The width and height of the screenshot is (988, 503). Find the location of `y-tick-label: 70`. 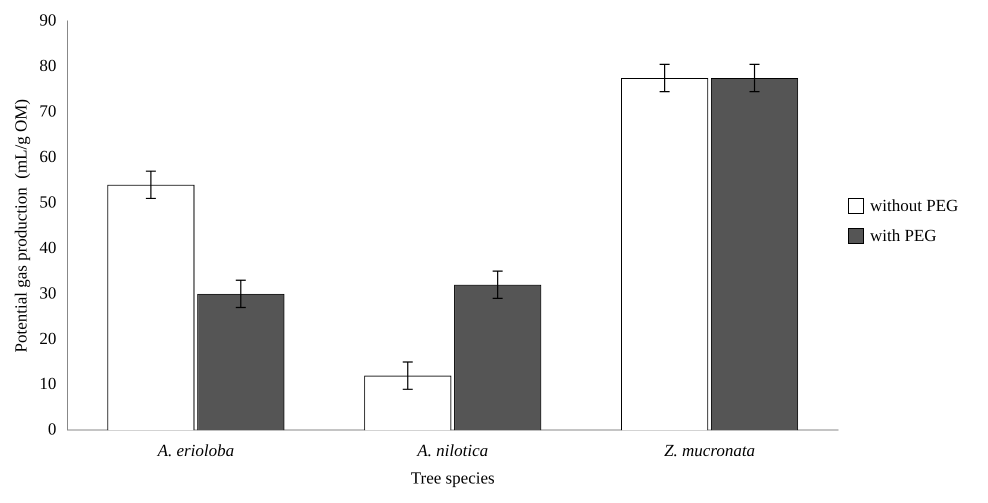

y-tick-label: 70 is located at coordinates (47, 111).